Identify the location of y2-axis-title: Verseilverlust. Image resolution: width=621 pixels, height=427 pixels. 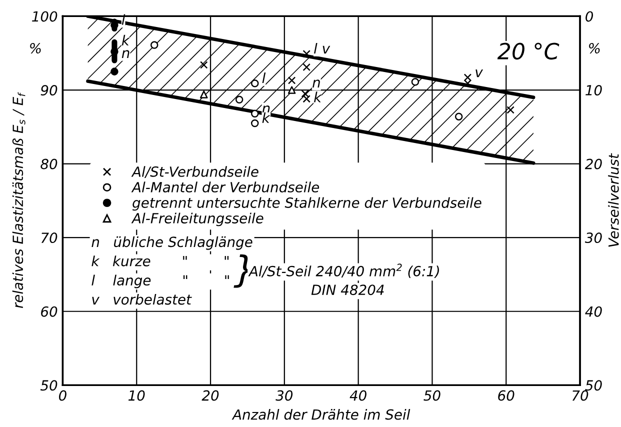
(613, 200).